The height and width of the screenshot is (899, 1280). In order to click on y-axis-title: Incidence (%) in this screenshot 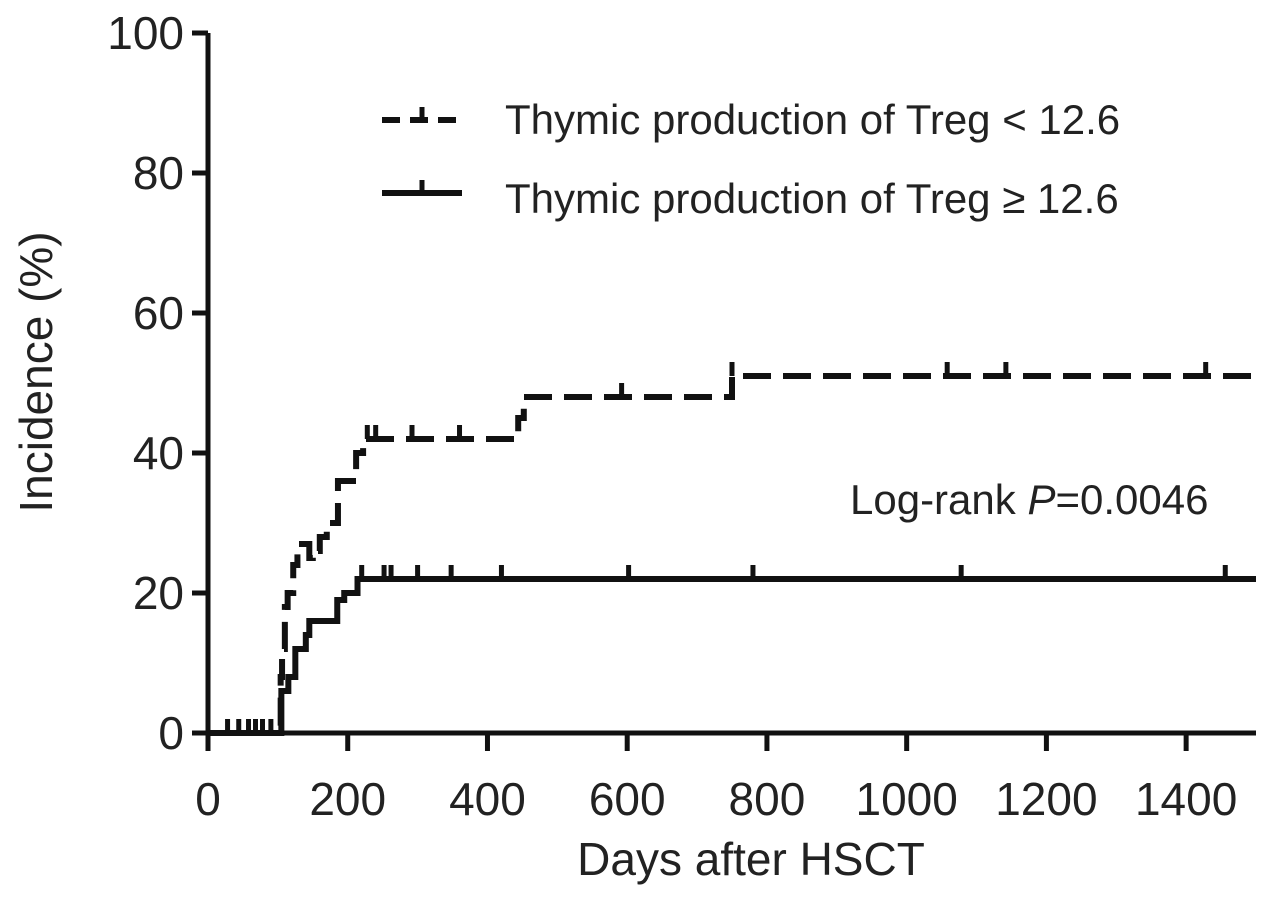, I will do `click(36, 371)`.